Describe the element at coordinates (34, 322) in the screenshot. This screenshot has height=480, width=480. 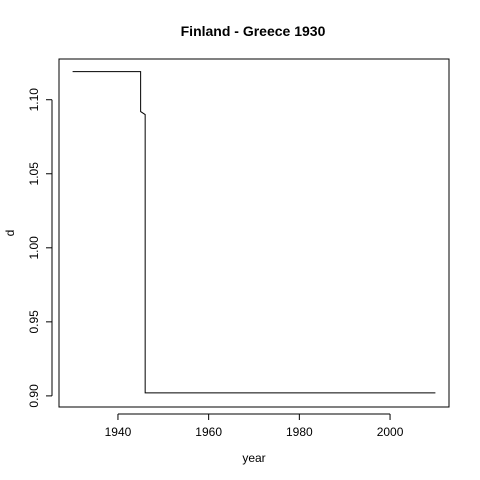
I see `y-tick-label: 0.95` at that location.